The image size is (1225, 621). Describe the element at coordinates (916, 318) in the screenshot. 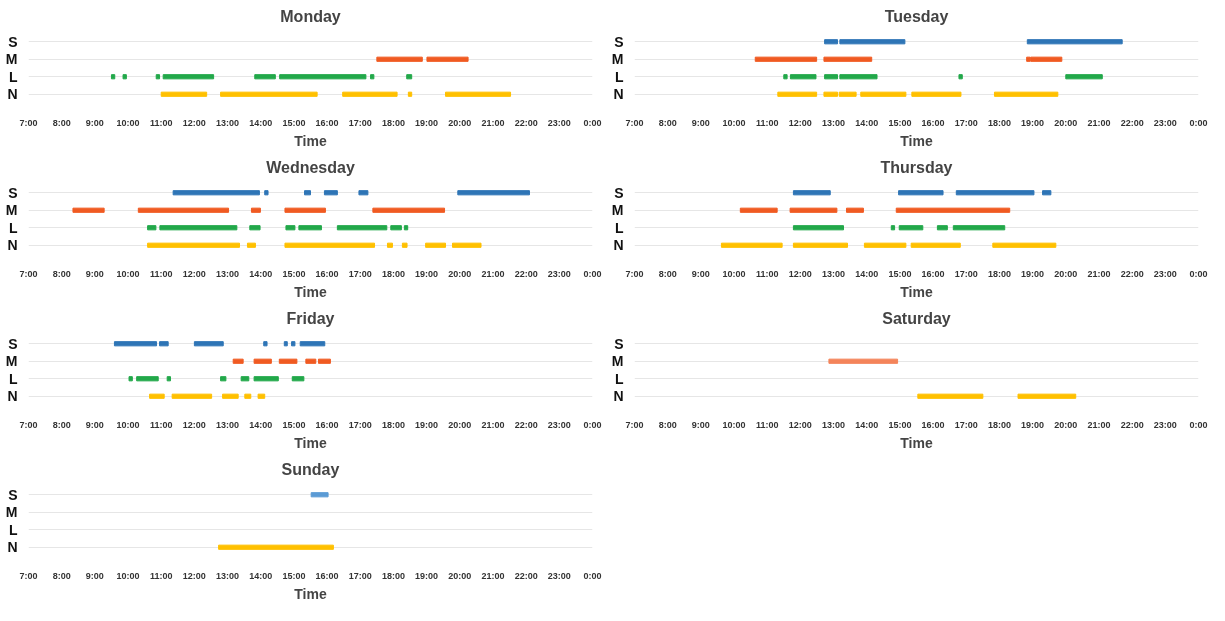

I see `chart-title: Saturday` at that location.